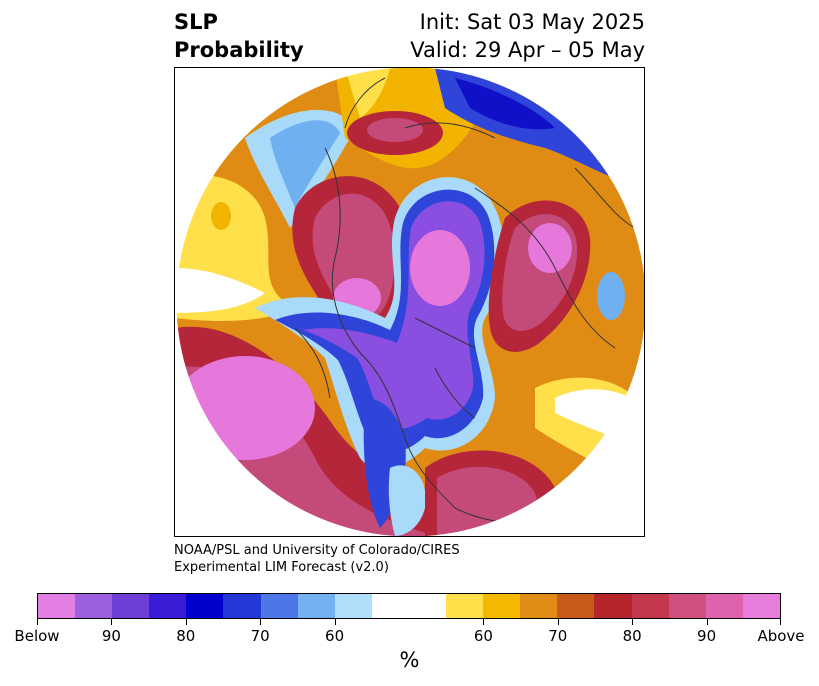 The height and width of the screenshot is (686, 819). What do you see at coordinates (196, 22) in the screenshot?
I see `variable-label: SLP` at bounding box center [196, 22].